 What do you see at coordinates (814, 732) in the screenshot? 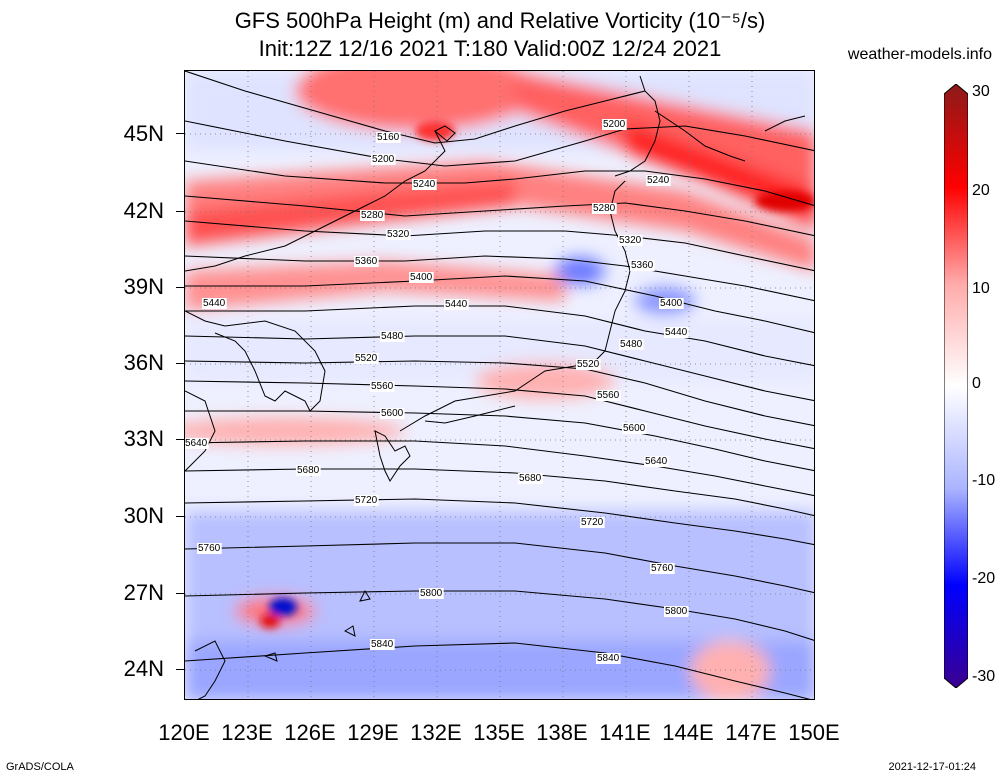
I see `lon-label: 150E` at bounding box center [814, 732].